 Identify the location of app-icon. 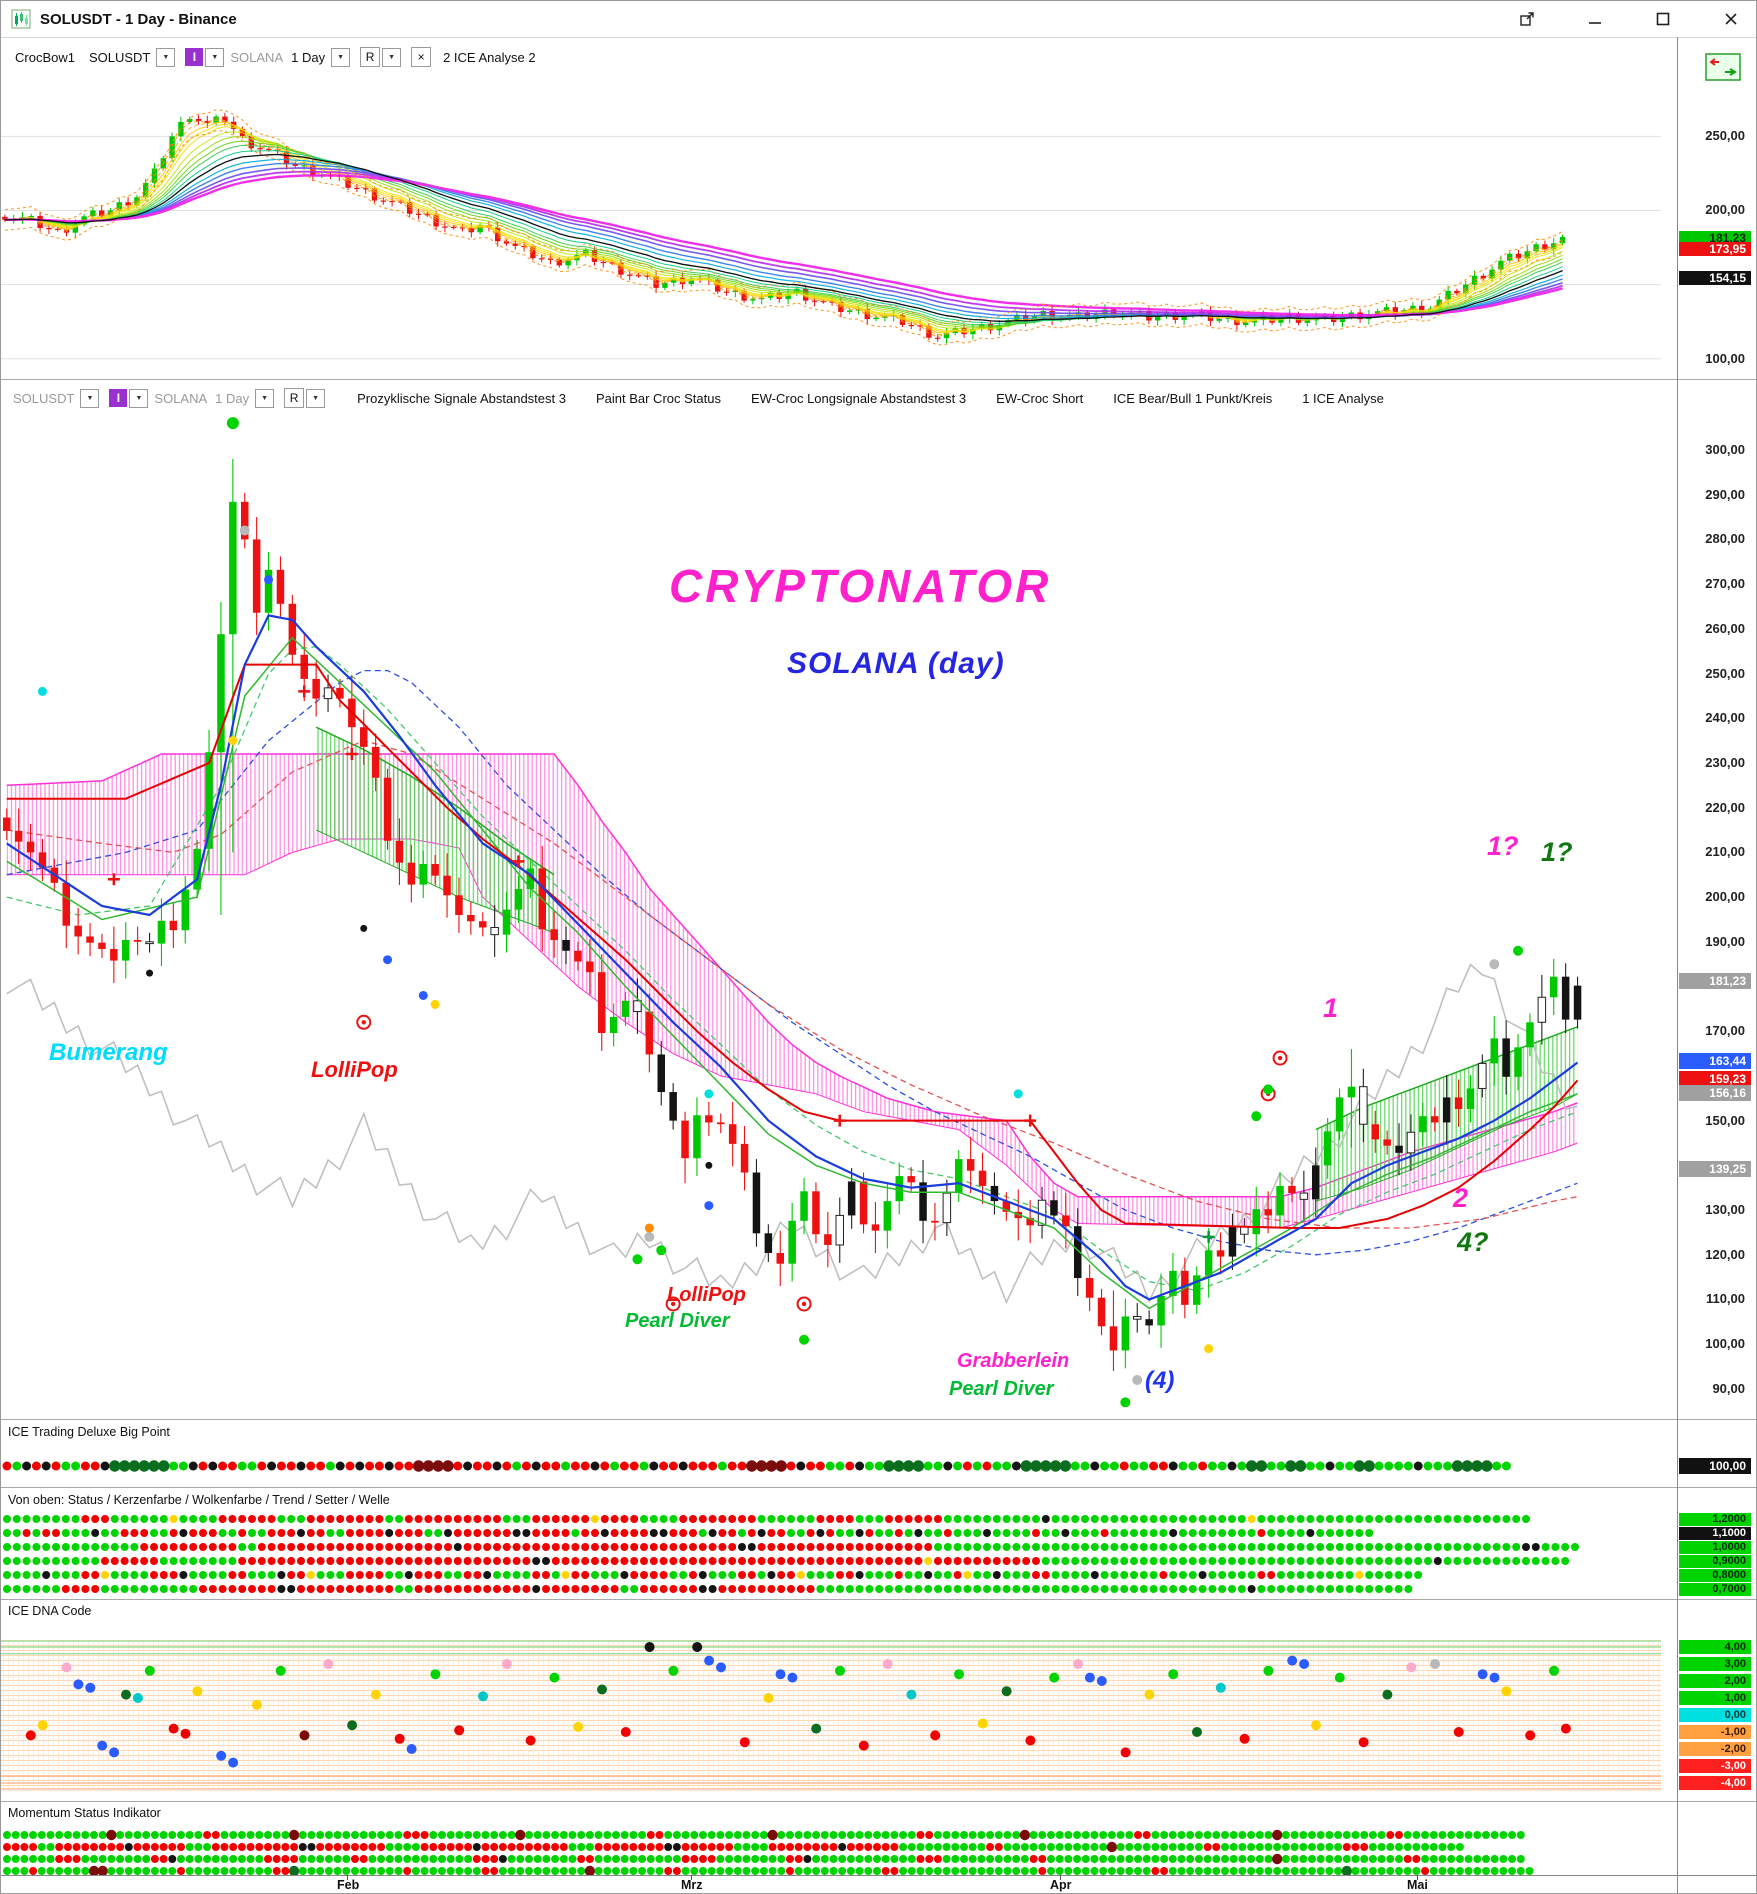
(21, 19).